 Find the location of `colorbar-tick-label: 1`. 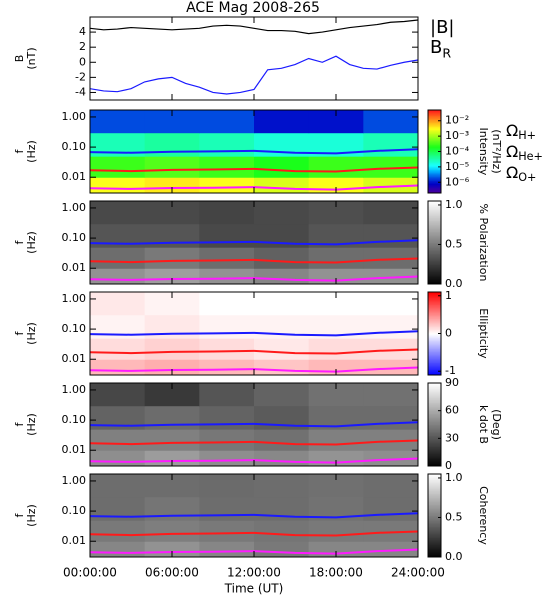

colorbar-tick-label: 1 is located at coordinates (448, 295).